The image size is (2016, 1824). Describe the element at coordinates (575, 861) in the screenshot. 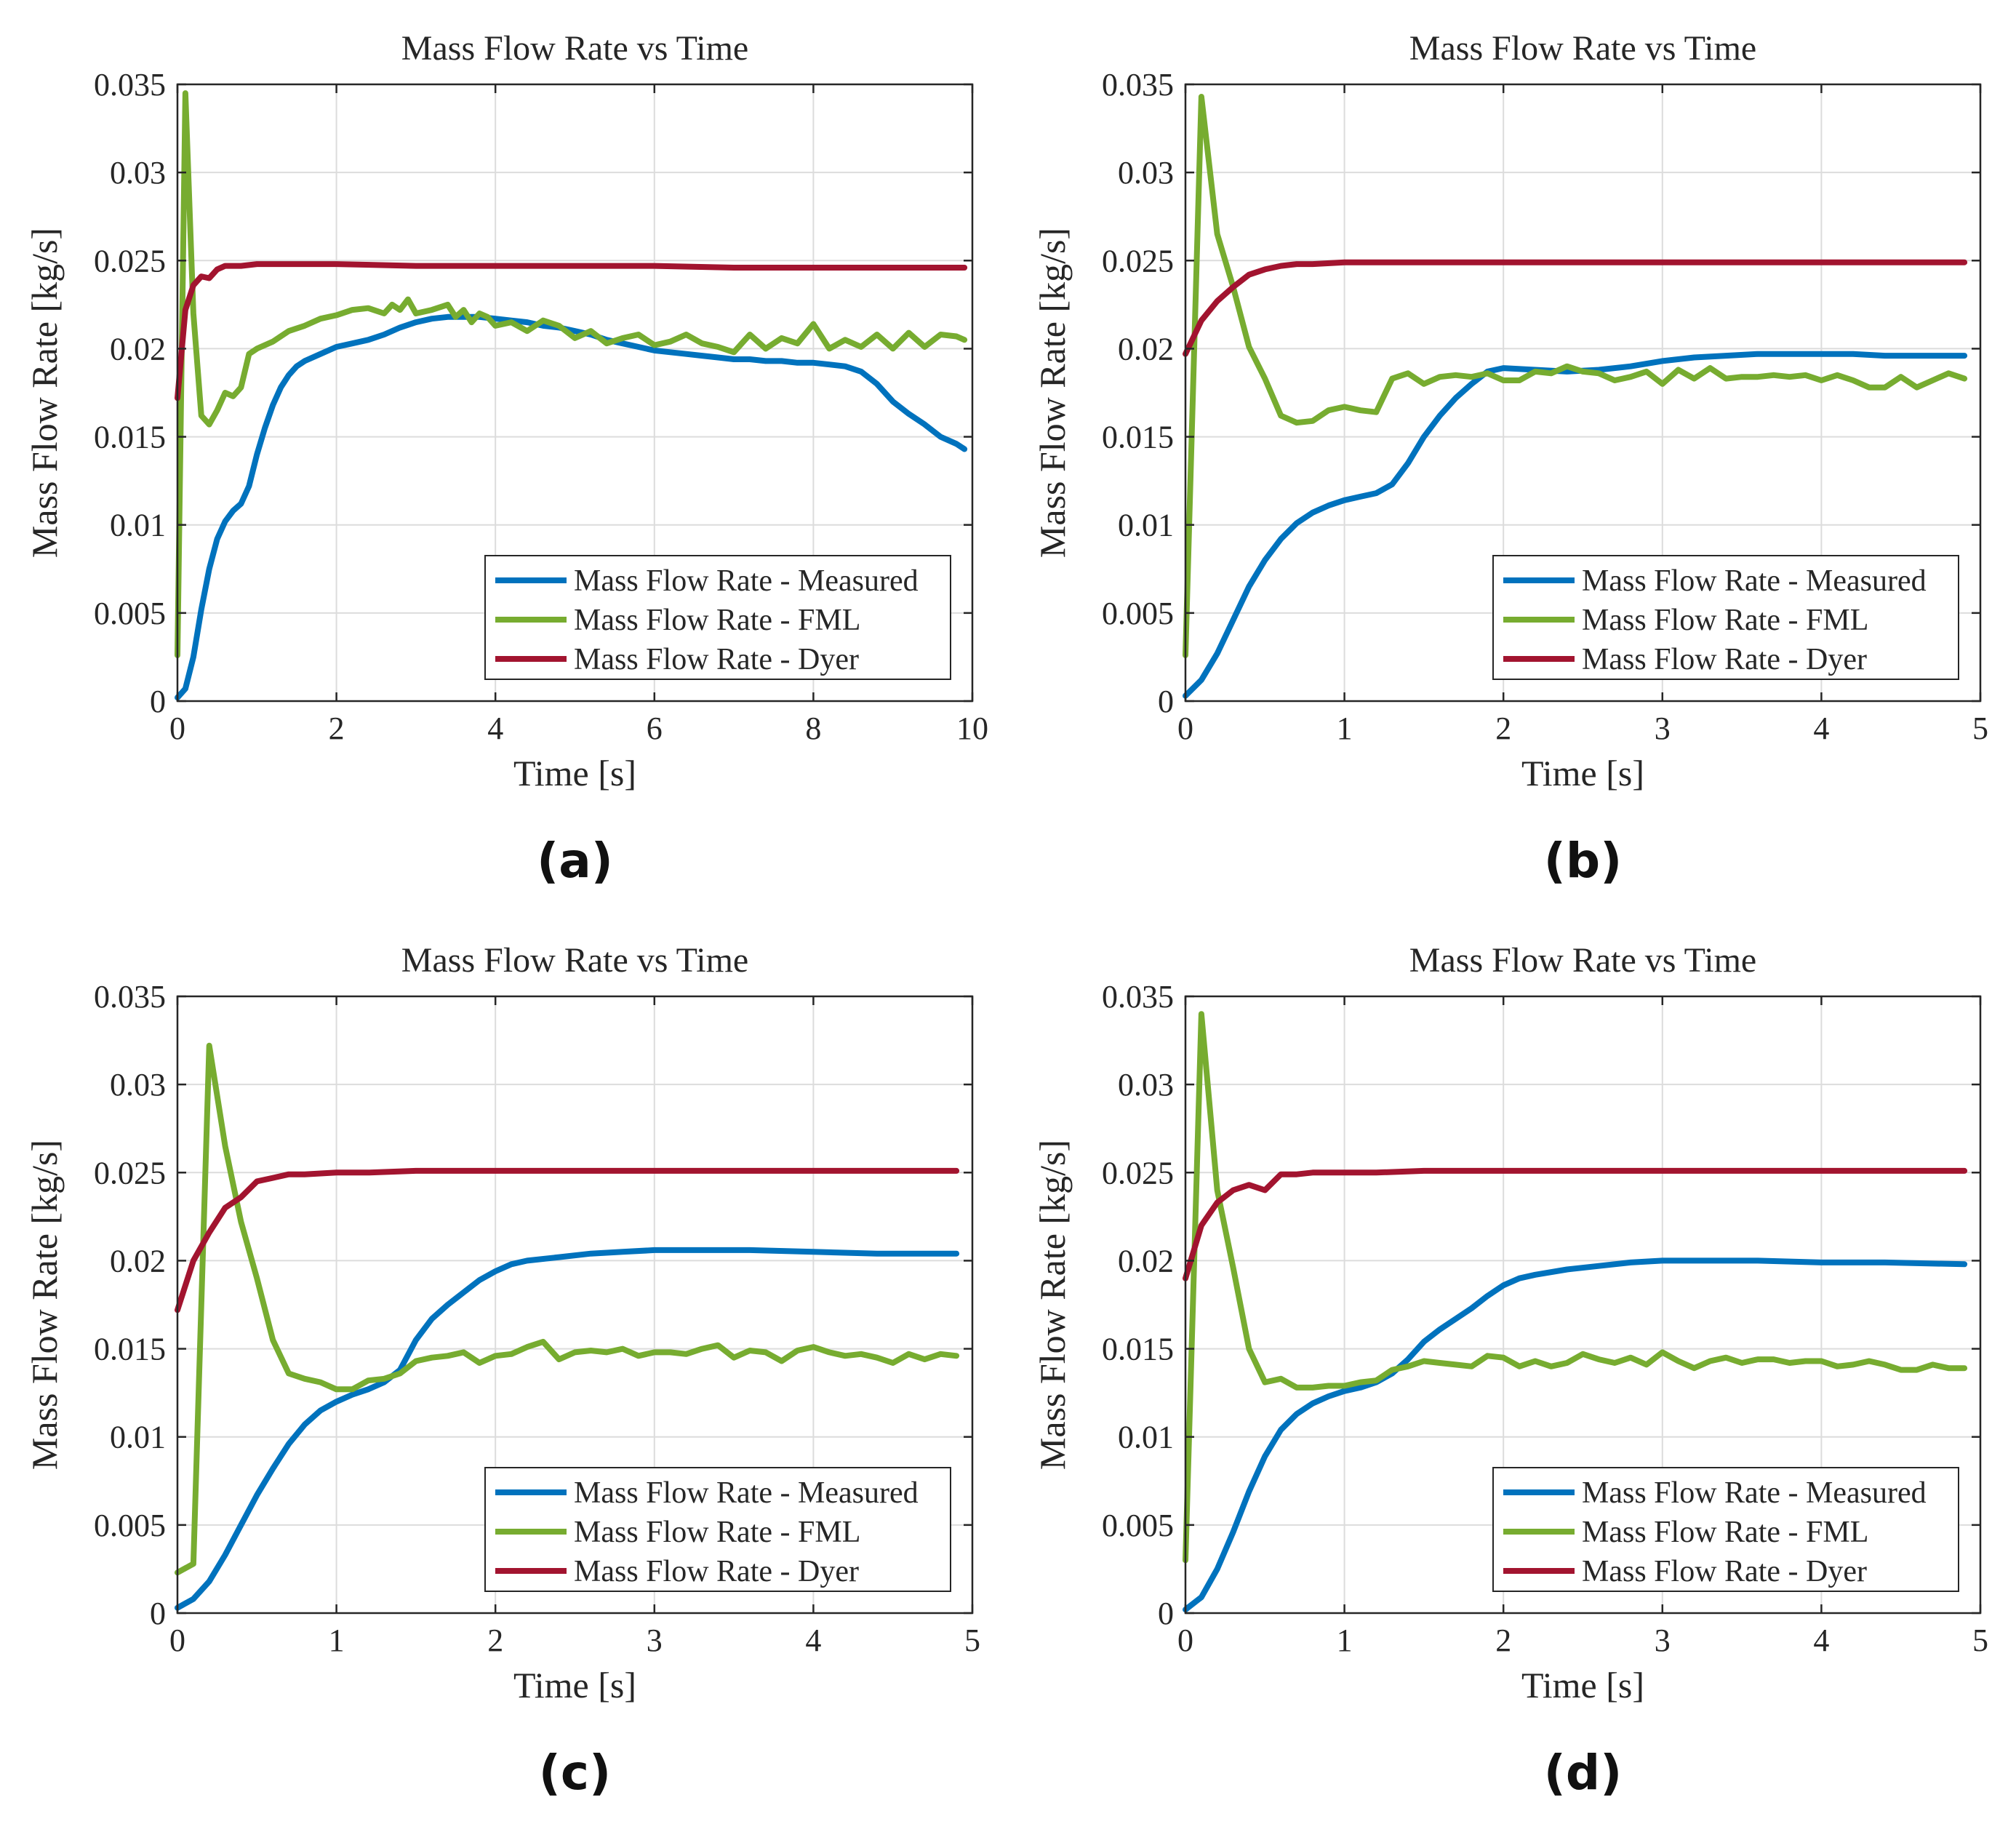

I see `panel-caption: (a)` at that location.